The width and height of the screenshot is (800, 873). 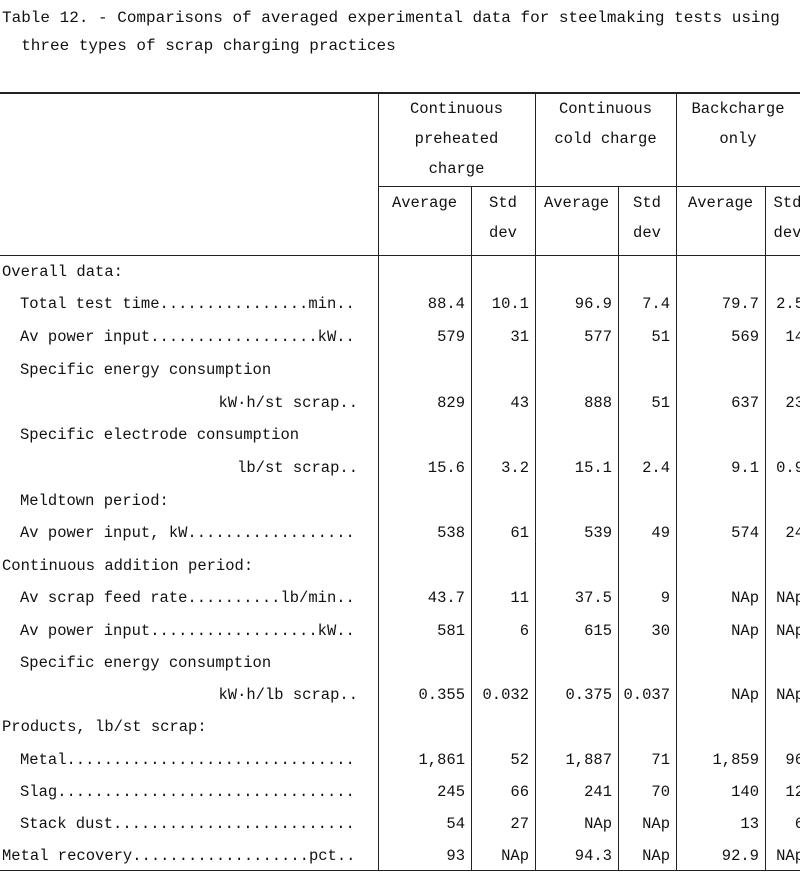 I want to click on row-label: Total test time................min.., so click(x=187, y=304).